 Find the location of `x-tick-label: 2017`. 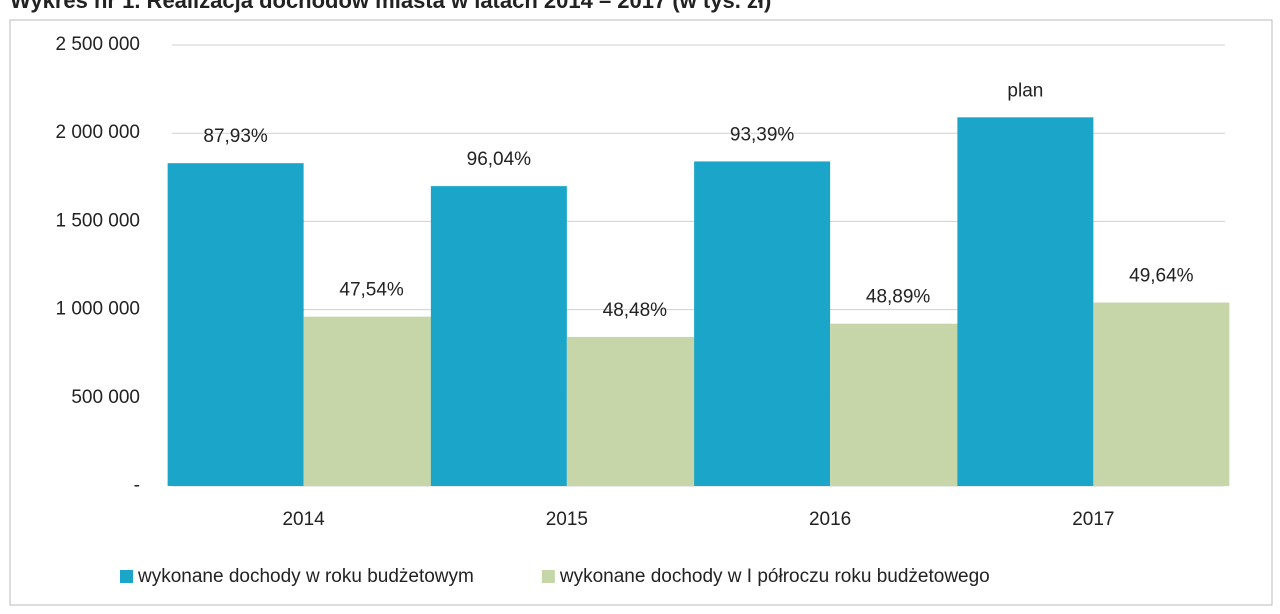

x-tick-label: 2017 is located at coordinates (1093, 519).